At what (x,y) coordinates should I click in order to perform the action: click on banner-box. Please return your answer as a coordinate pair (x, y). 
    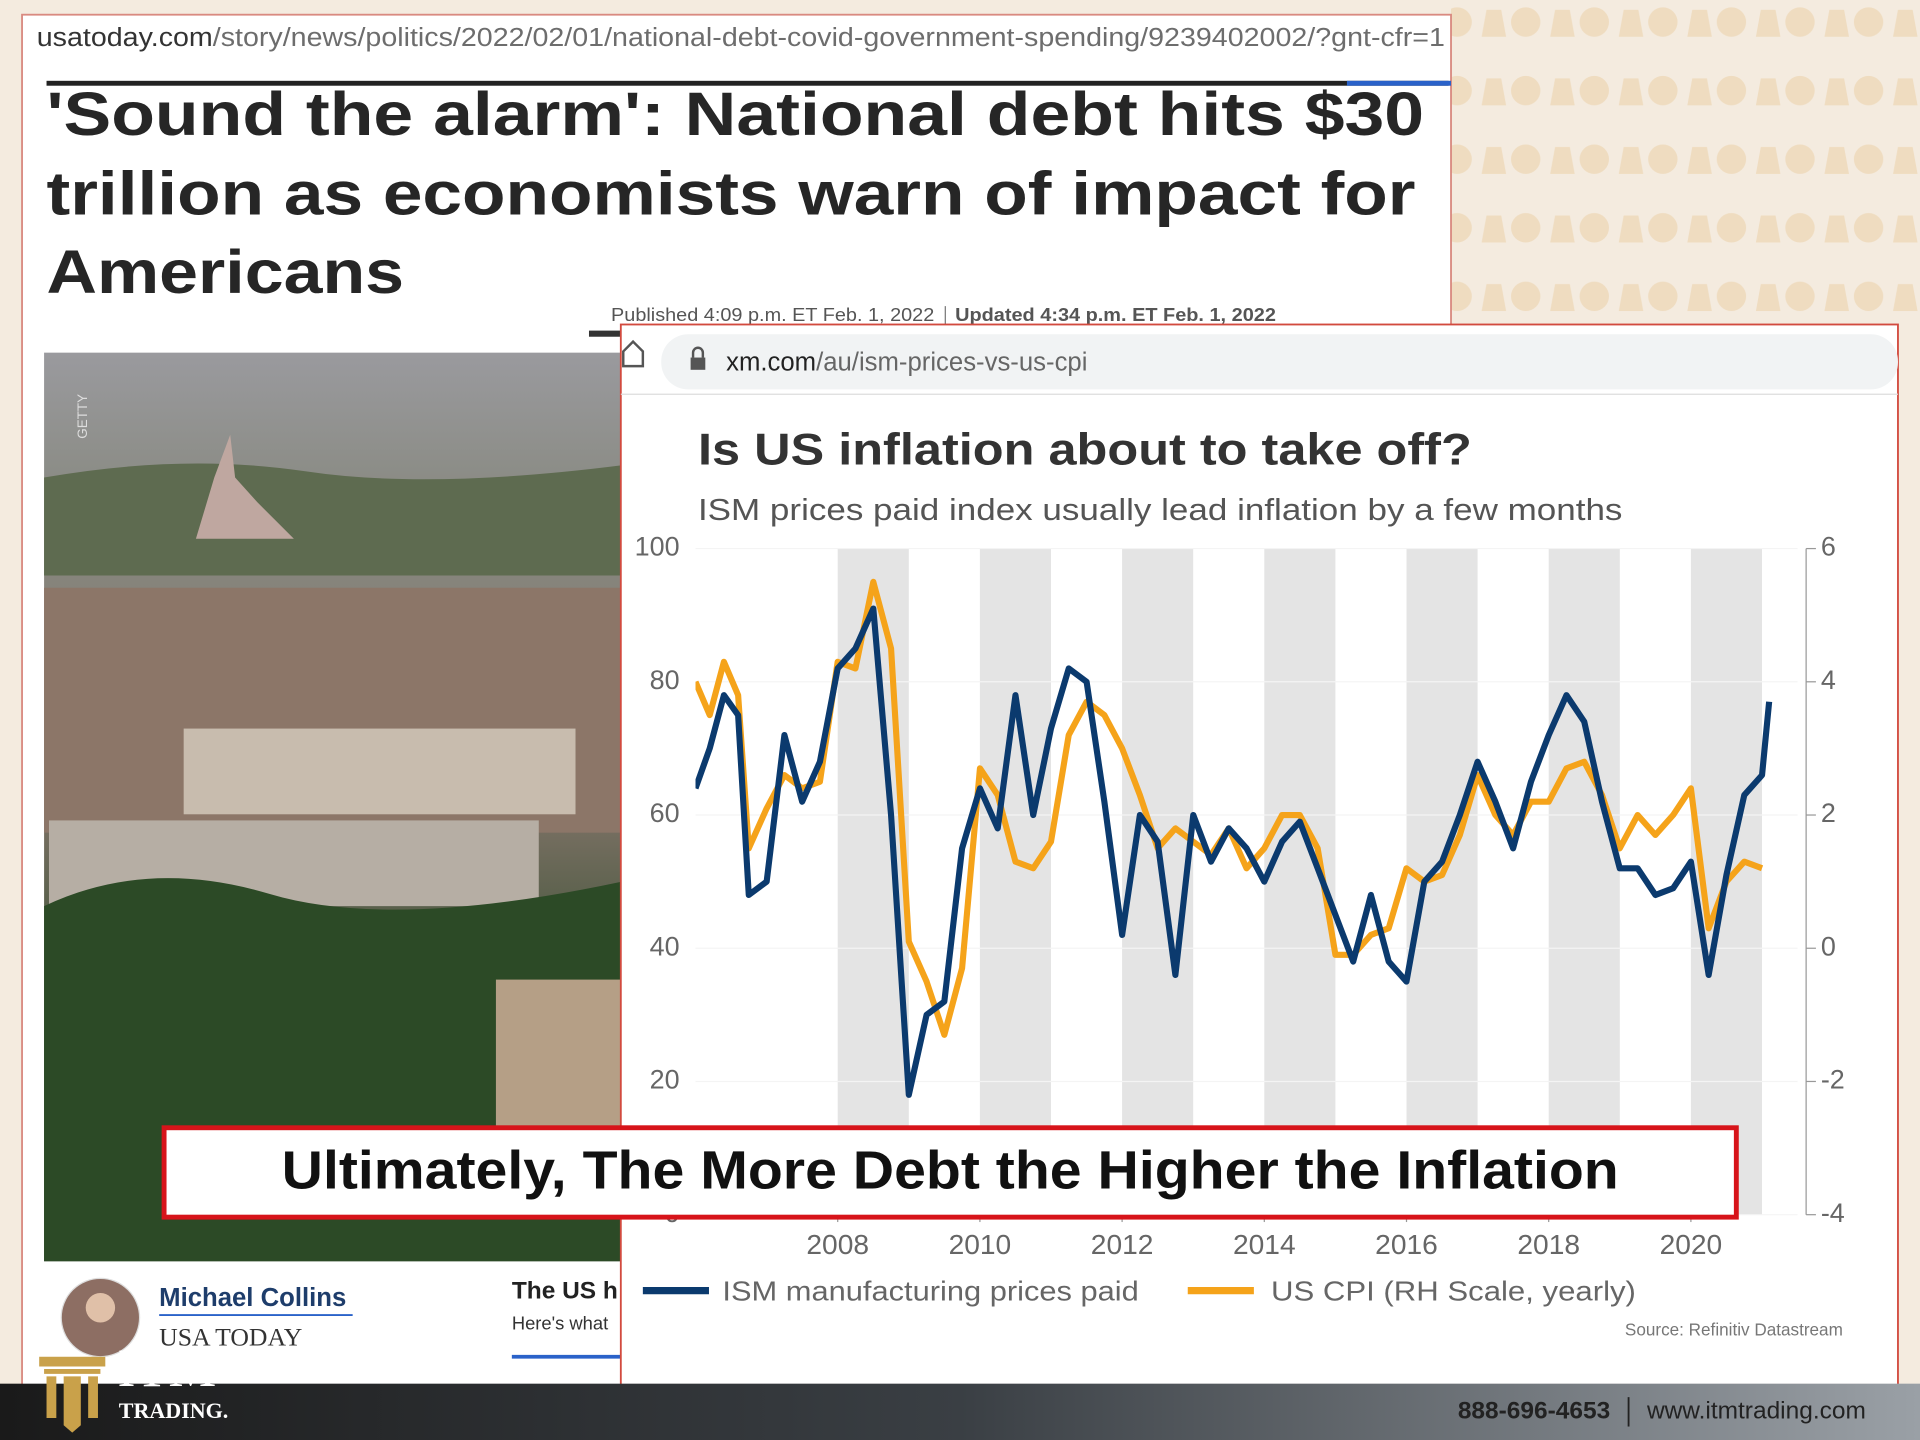
    Looking at the image, I should click on (950, 1172).